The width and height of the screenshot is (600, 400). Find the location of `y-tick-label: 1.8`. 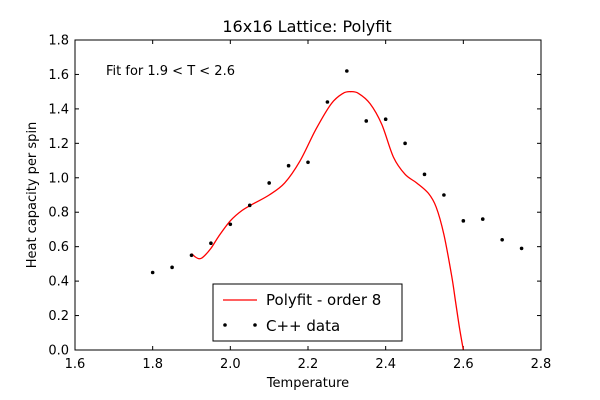

y-tick-label: 1.8 is located at coordinates (58, 41).